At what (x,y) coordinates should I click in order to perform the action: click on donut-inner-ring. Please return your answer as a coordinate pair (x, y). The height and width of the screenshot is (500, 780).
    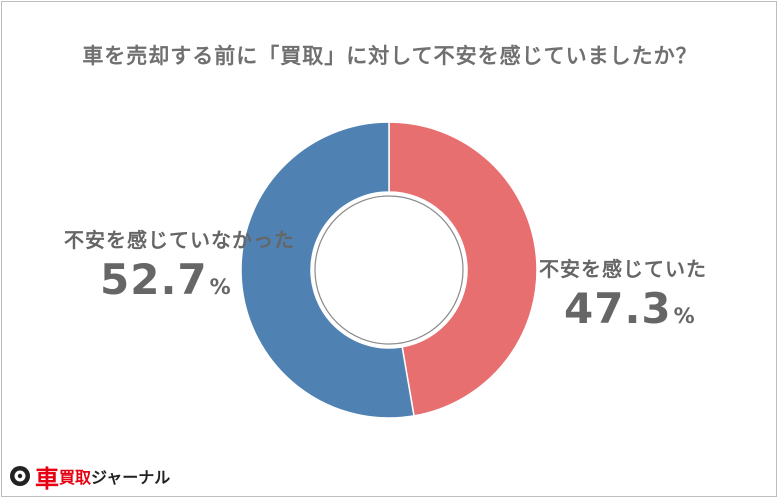
    Looking at the image, I should click on (389, 270).